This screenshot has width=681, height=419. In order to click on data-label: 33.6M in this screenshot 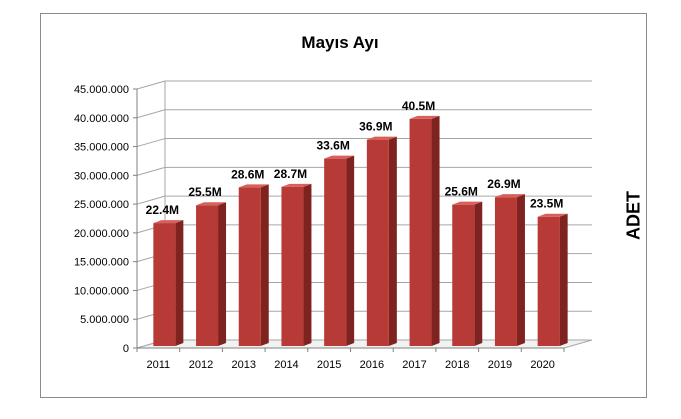, I will do `click(332, 146)`.